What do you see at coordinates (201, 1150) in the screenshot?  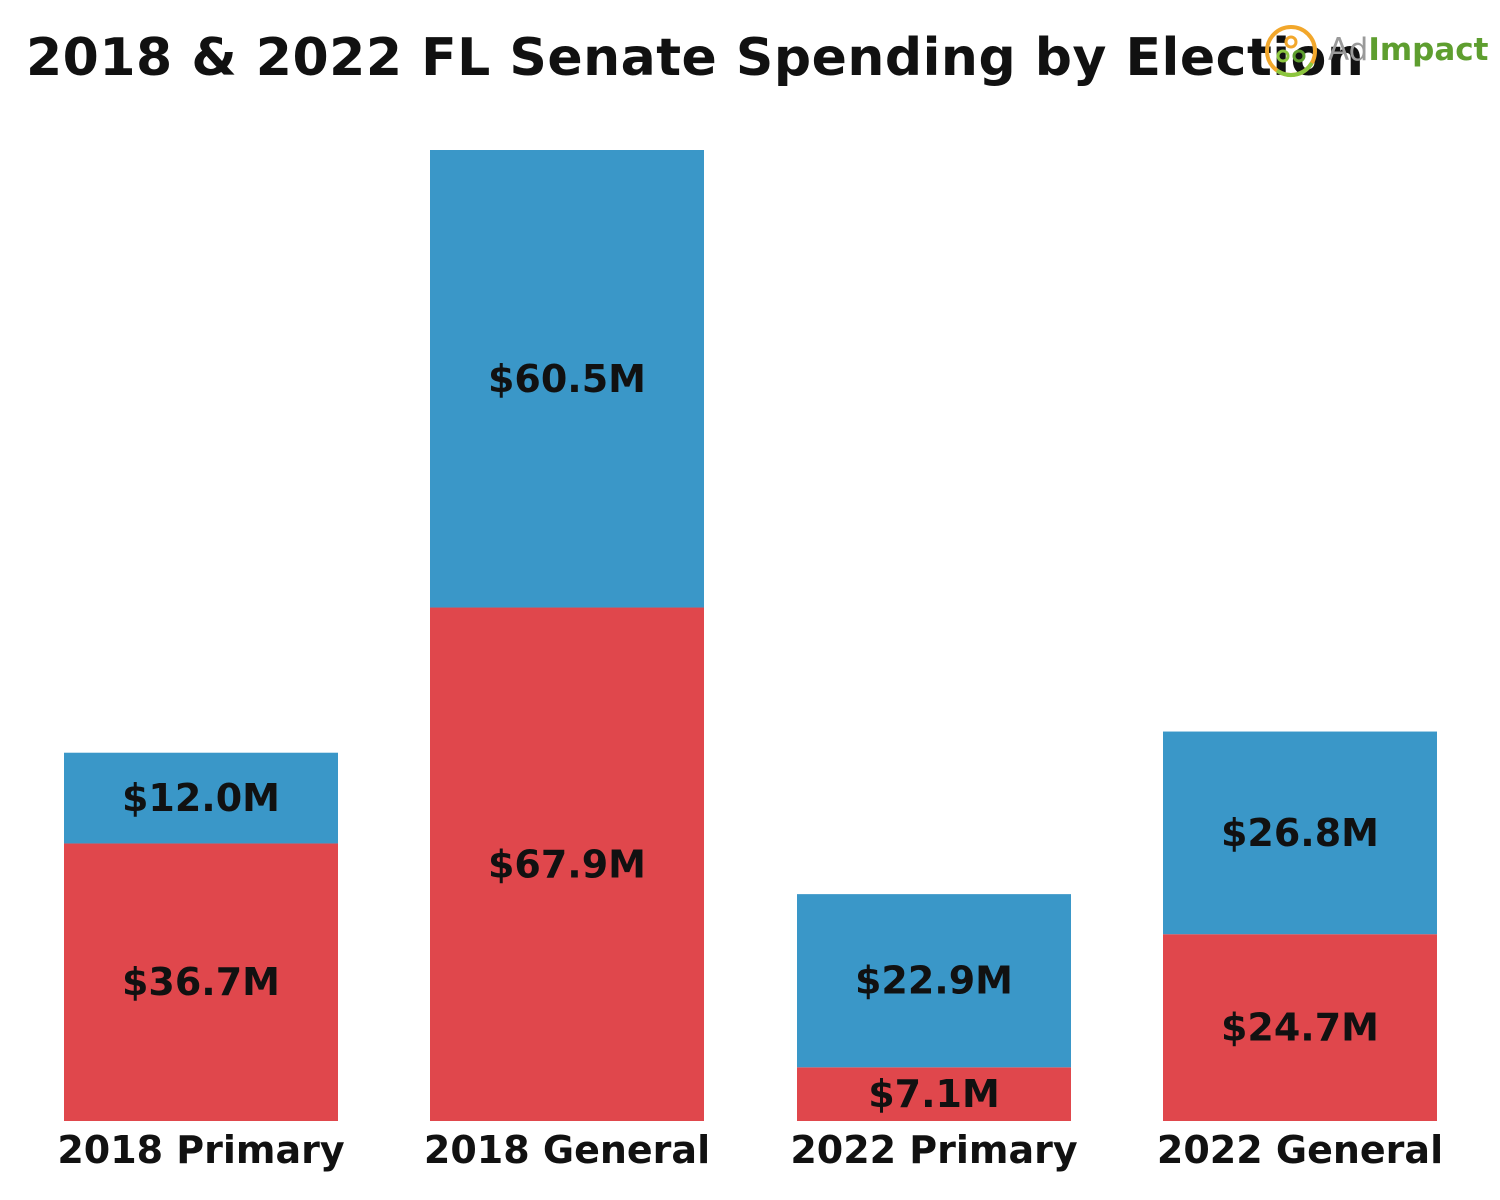 I see `category-label-2018-primary: 2018 Primary` at bounding box center [201, 1150].